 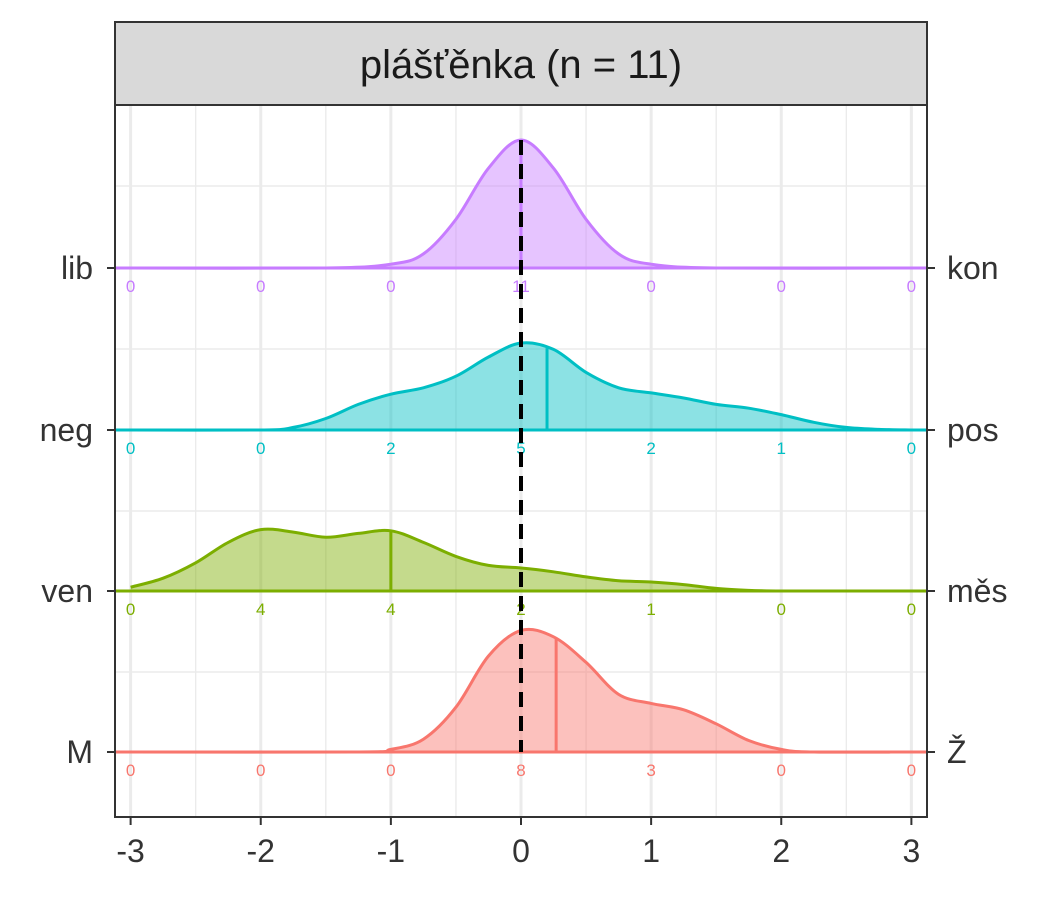 I want to click on x-tick-label: 1, so click(x=651, y=851).